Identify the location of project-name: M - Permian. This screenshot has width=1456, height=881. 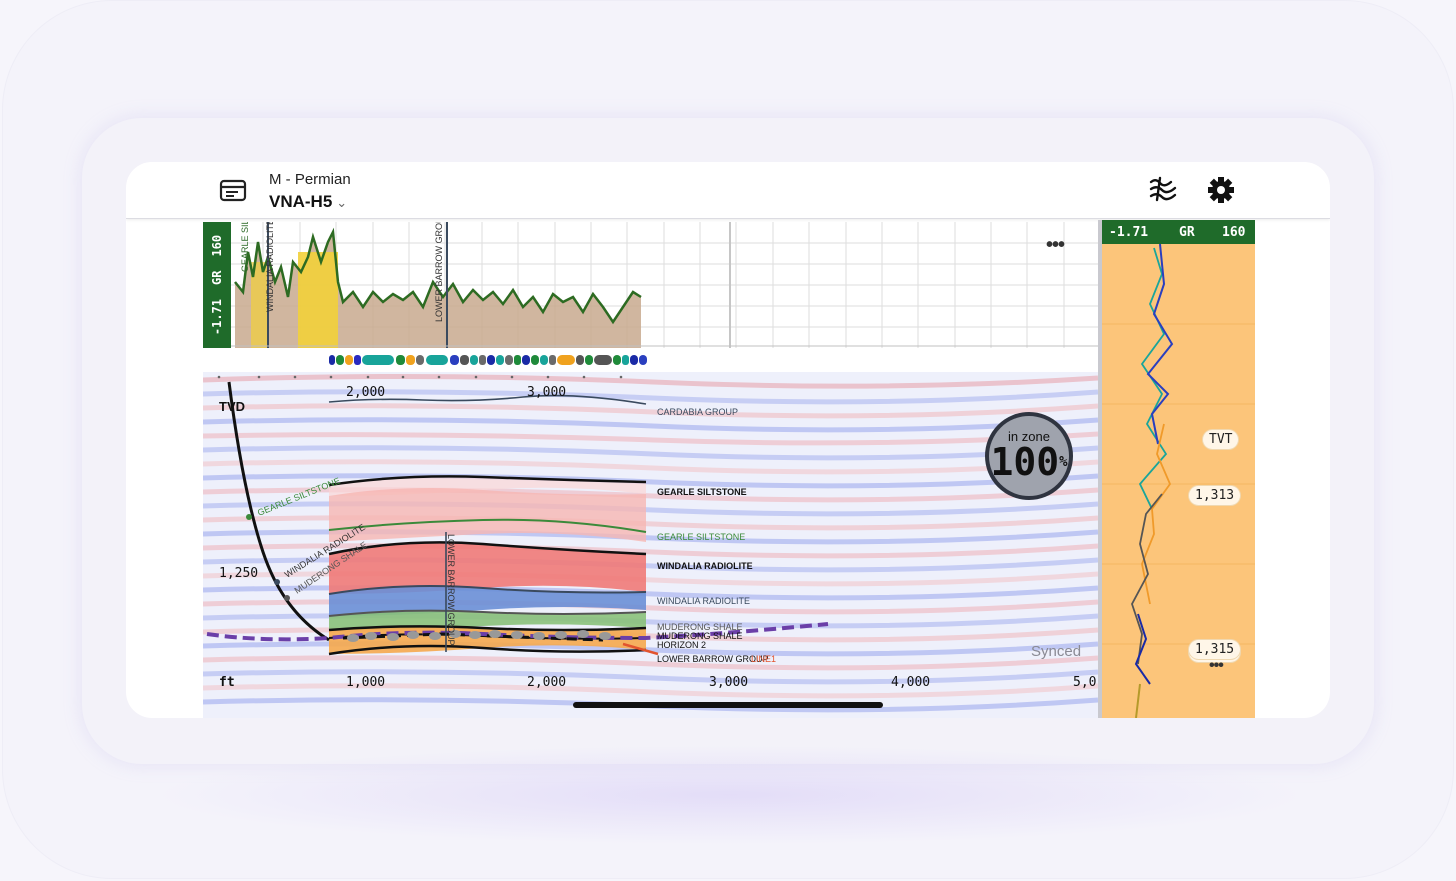
(310, 179).